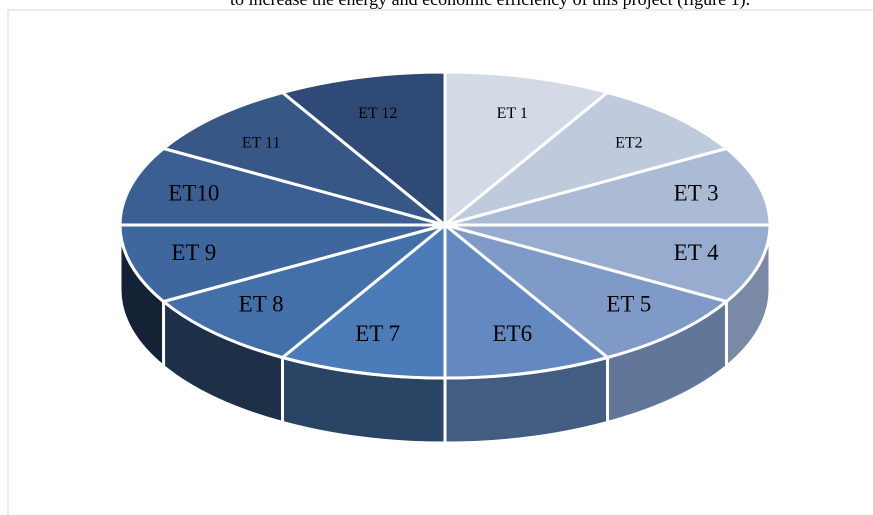 The width and height of the screenshot is (873, 515). Describe the element at coordinates (193, 252) in the screenshot. I see `slice-label: ET 9` at that location.